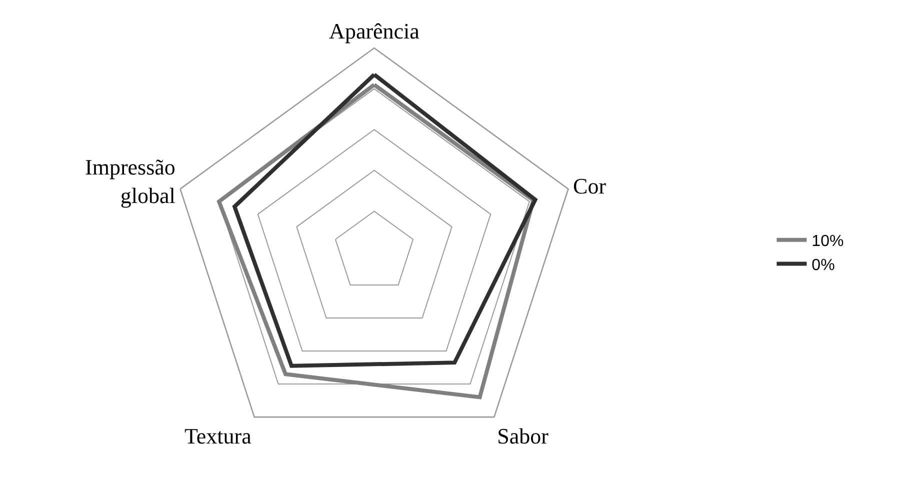  What do you see at coordinates (374, 31) in the screenshot?
I see `spoke-label: Aparência` at bounding box center [374, 31].